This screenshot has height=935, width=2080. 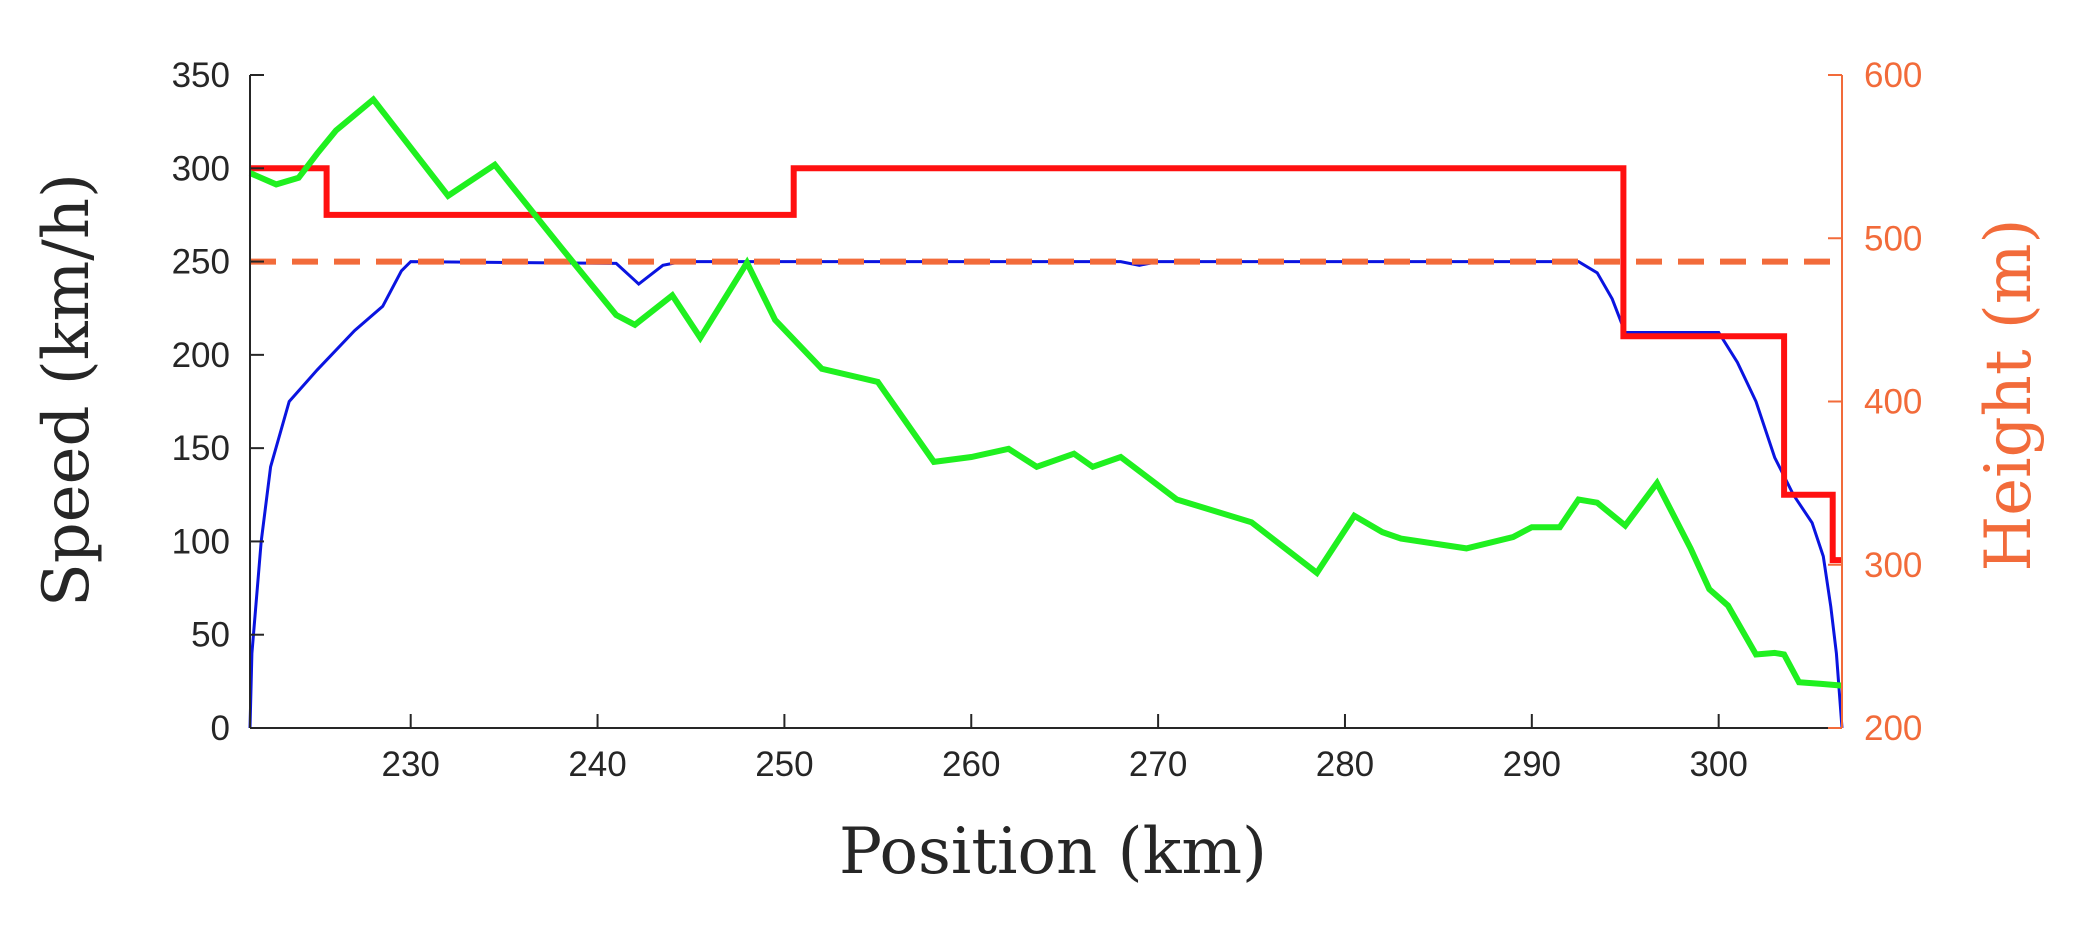 What do you see at coordinates (201, 75) in the screenshot?
I see `y-tick-label: 350` at bounding box center [201, 75].